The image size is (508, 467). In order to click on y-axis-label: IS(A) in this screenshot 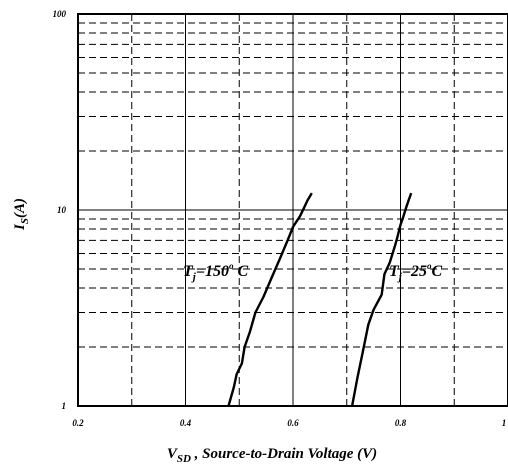, I will do `click(21, 214)`.